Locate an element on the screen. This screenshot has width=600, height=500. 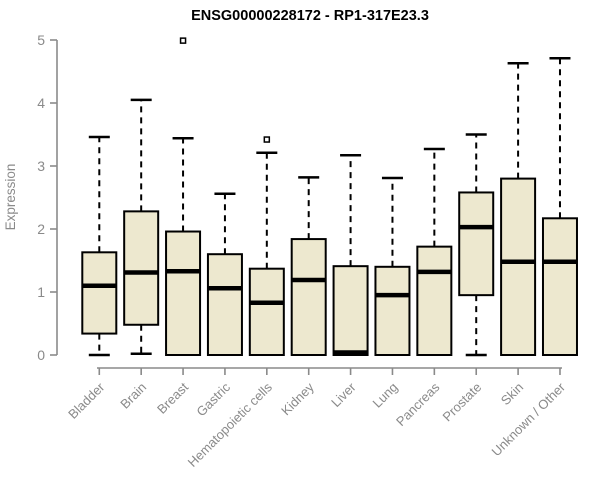
x-category-label: Lung is located at coordinates (385, 395).